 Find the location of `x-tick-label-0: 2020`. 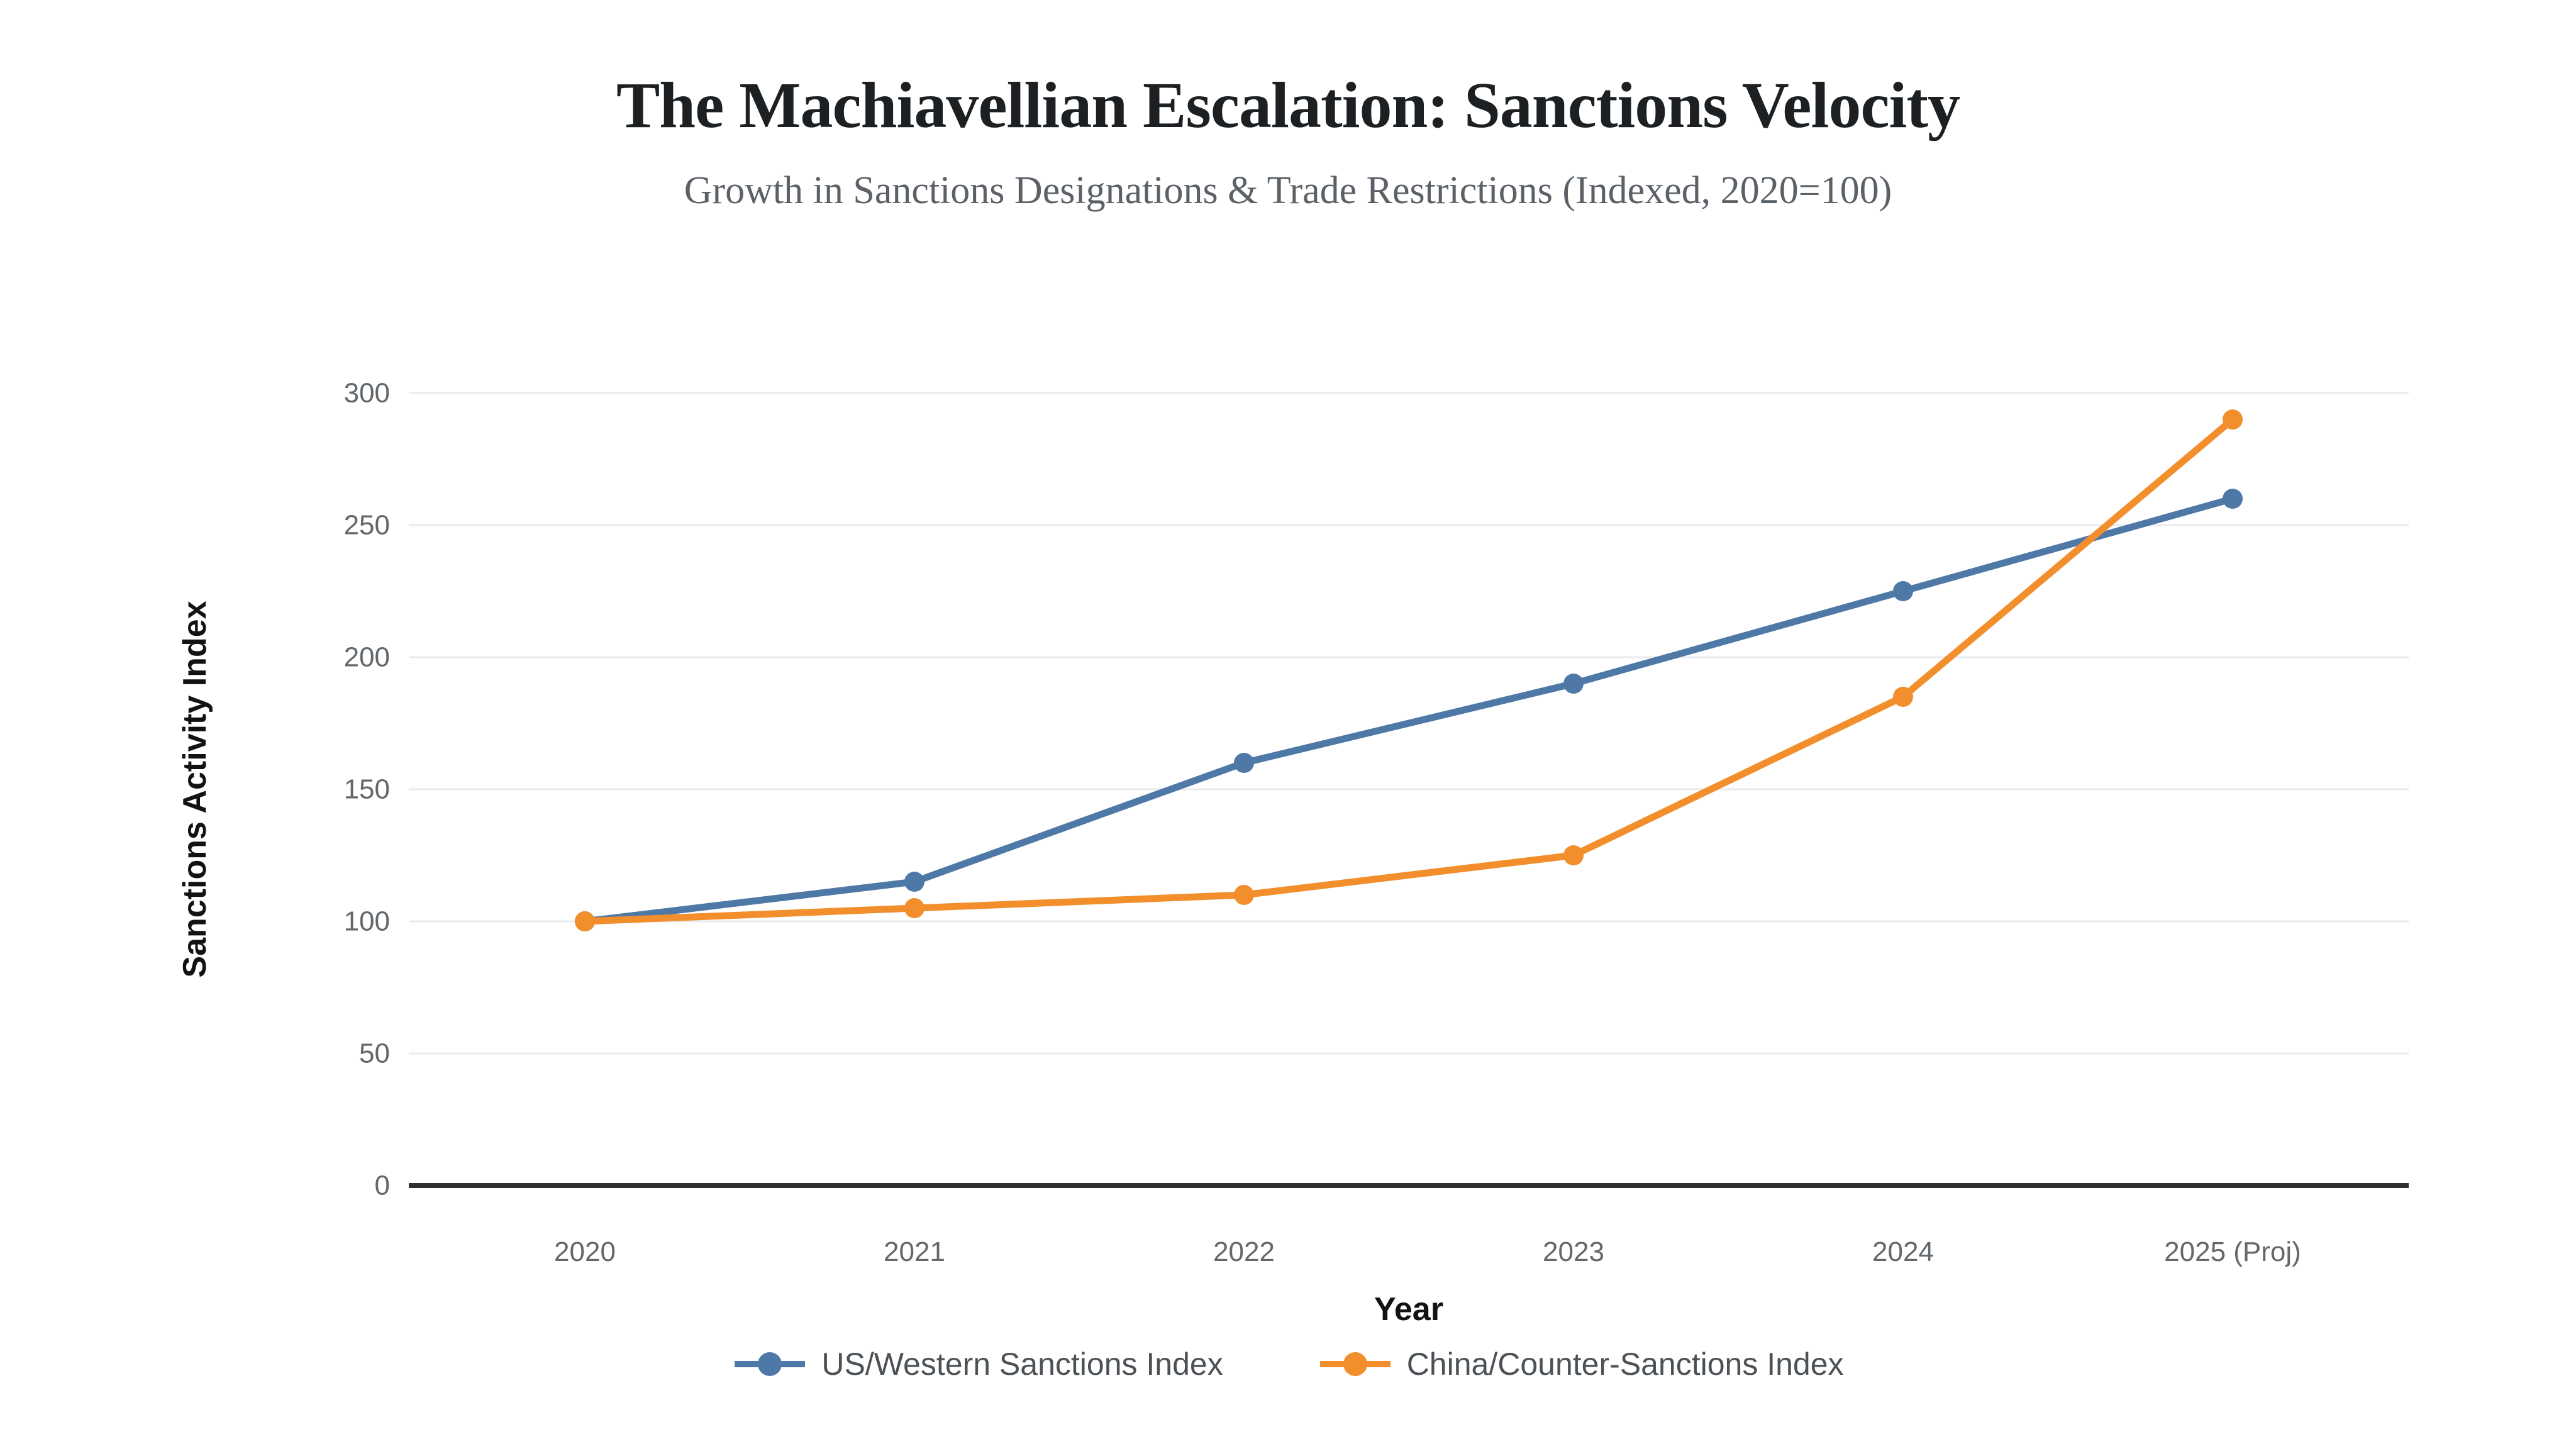

x-tick-label-0: 2020 is located at coordinates (585, 1251).